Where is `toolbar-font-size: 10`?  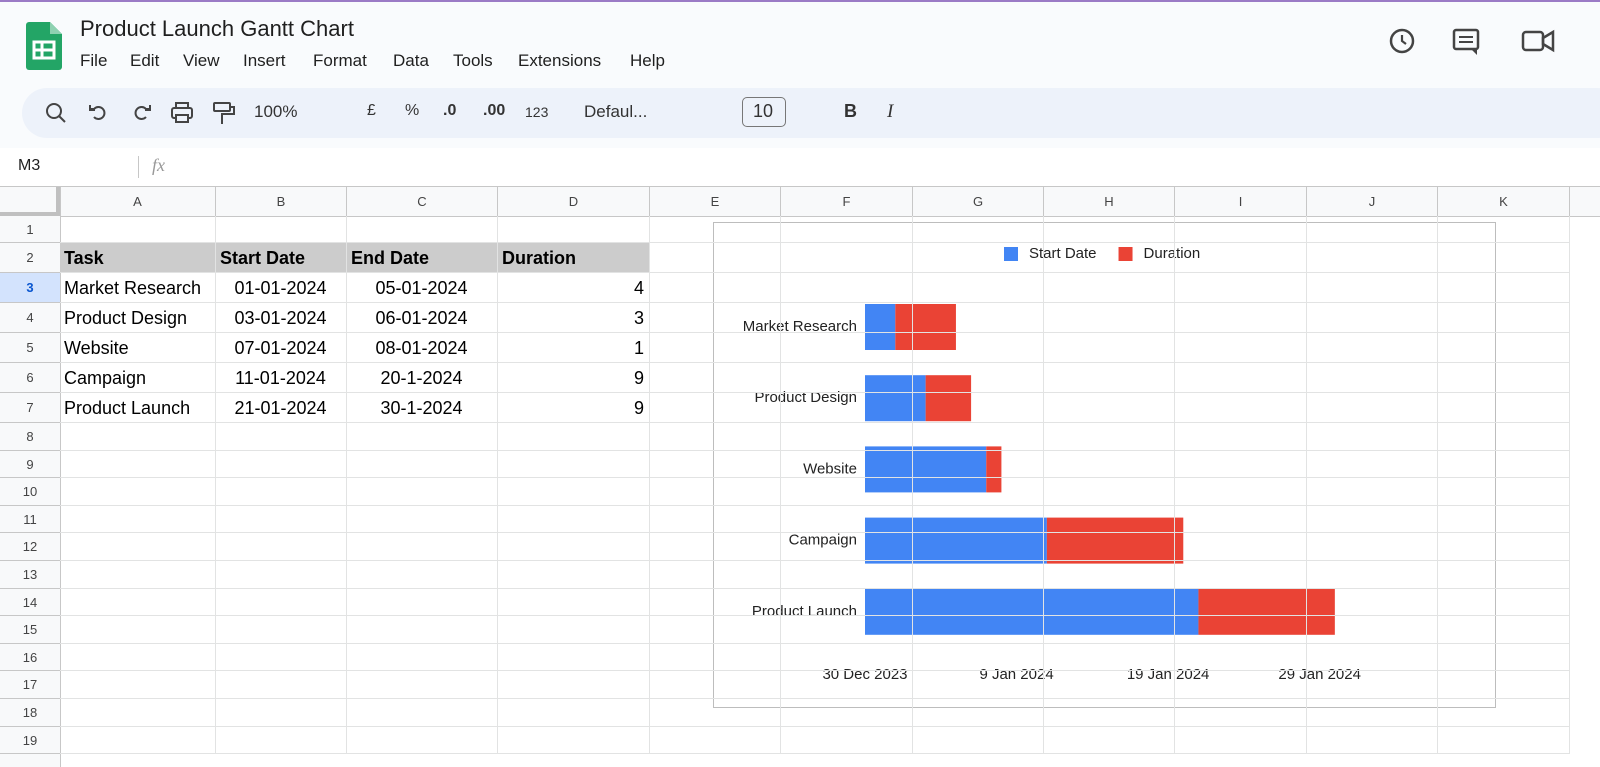 toolbar-font-size: 10 is located at coordinates (763, 111).